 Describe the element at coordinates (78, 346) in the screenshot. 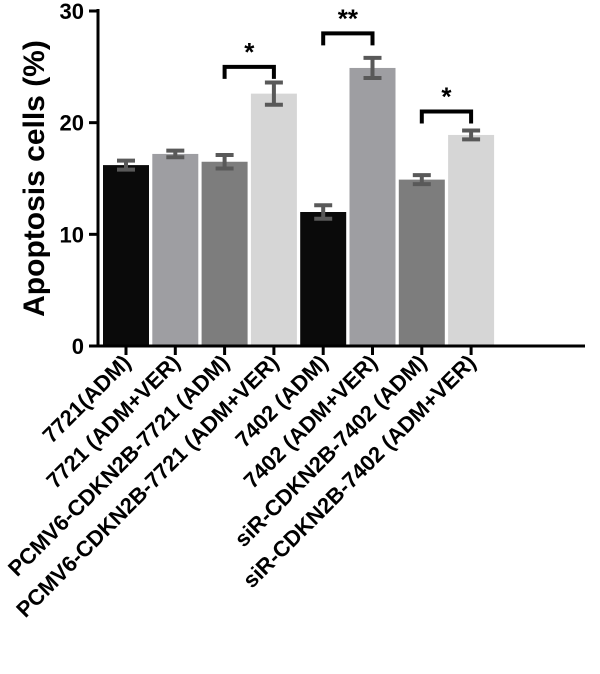

I see `y-tick-label: 0` at that location.